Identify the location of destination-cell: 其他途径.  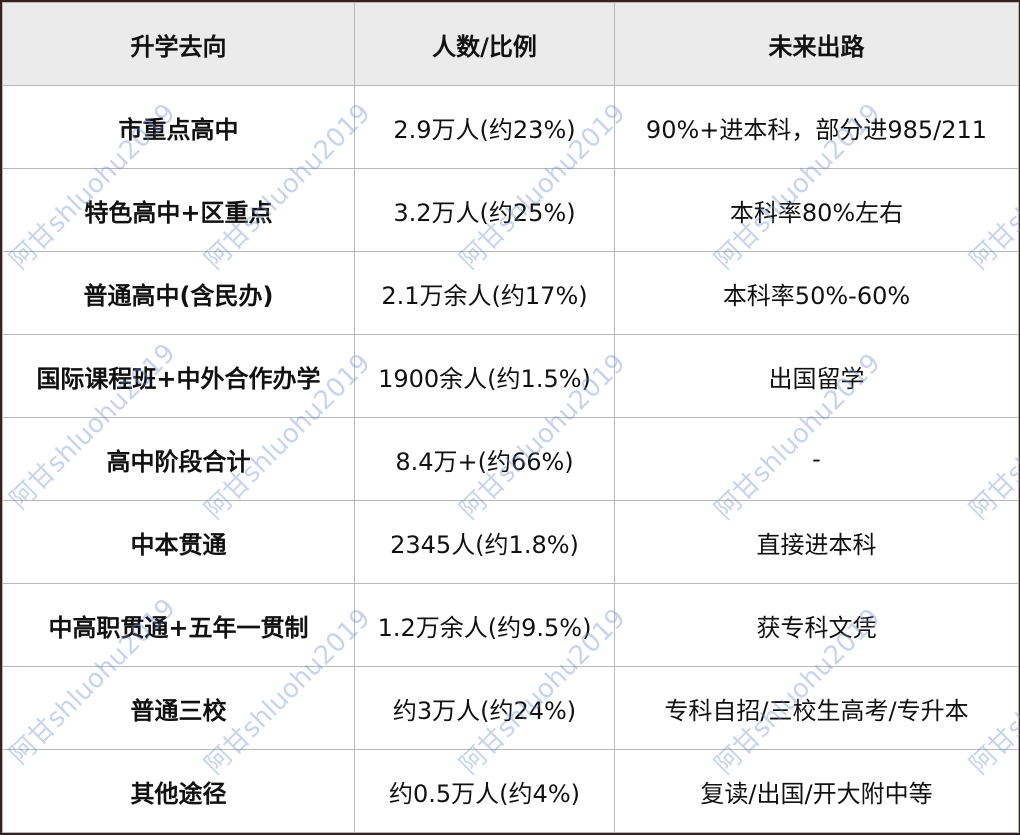
(178, 791).